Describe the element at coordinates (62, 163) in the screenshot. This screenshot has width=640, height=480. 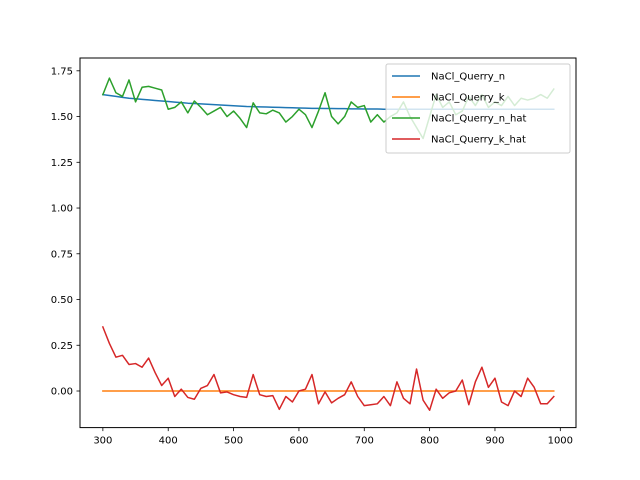
I see `y-tick-label: 1.25` at that location.